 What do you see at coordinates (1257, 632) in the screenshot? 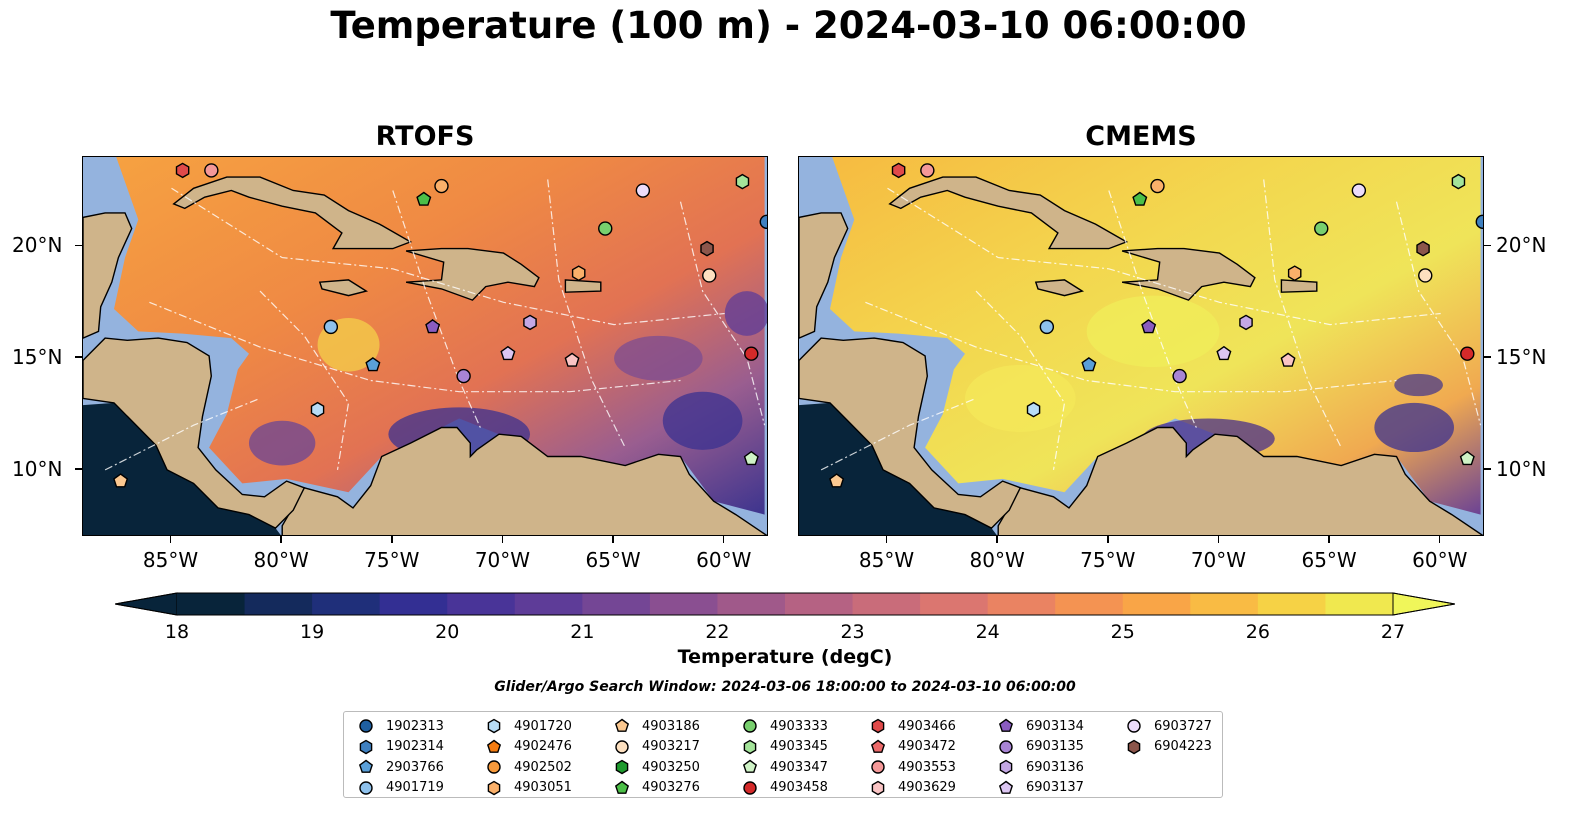
I see `colorbar-tick-label: 26` at bounding box center [1257, 632].